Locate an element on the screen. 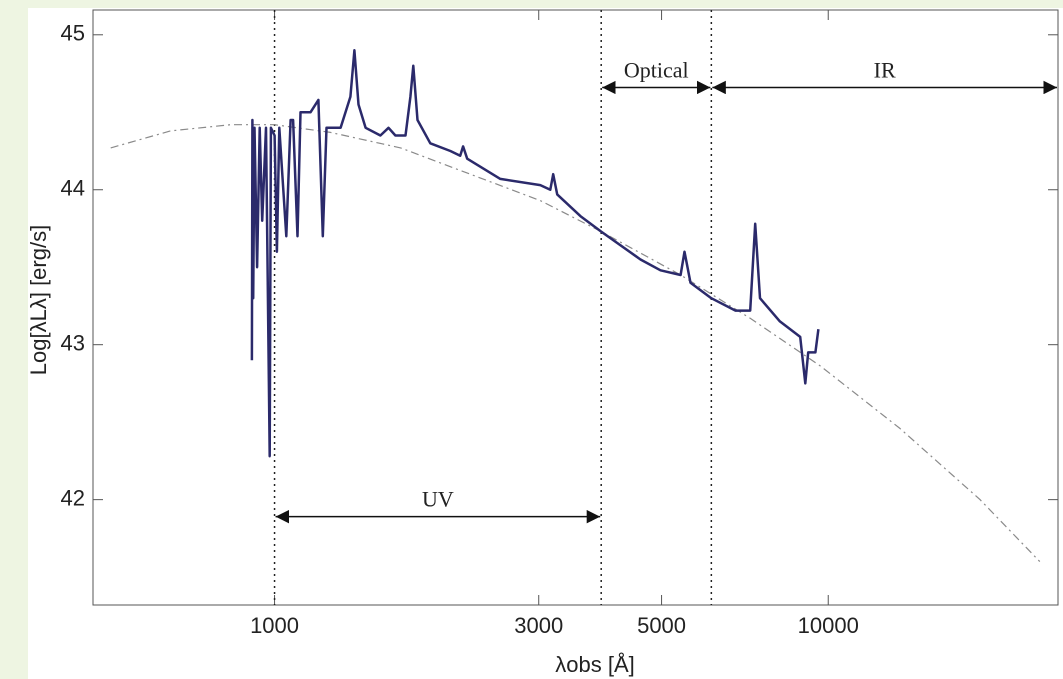 The width and height of the screenshot is (1063, 679). y-tick-label: 44 is located at coordinates (73, 188).